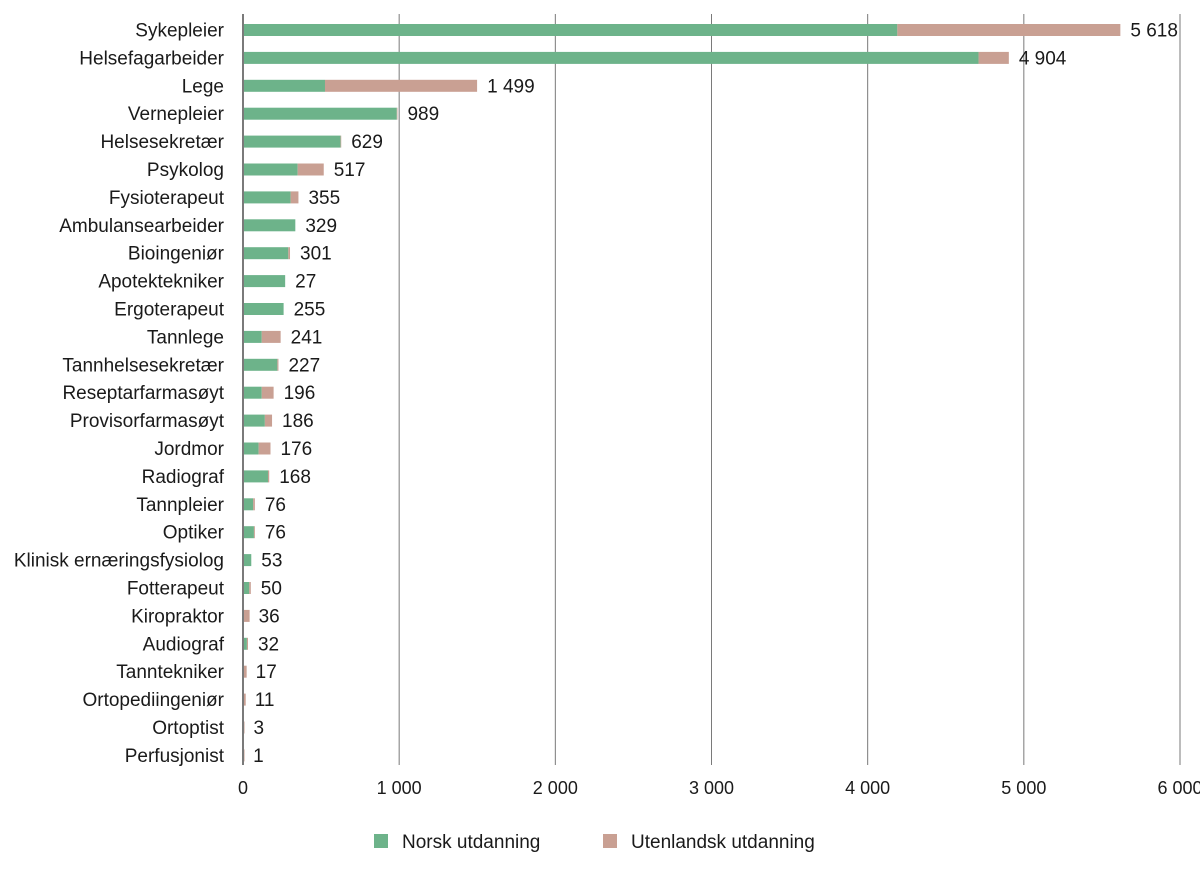  I want to click on category-label: Vernepleier, so click(176, 114).